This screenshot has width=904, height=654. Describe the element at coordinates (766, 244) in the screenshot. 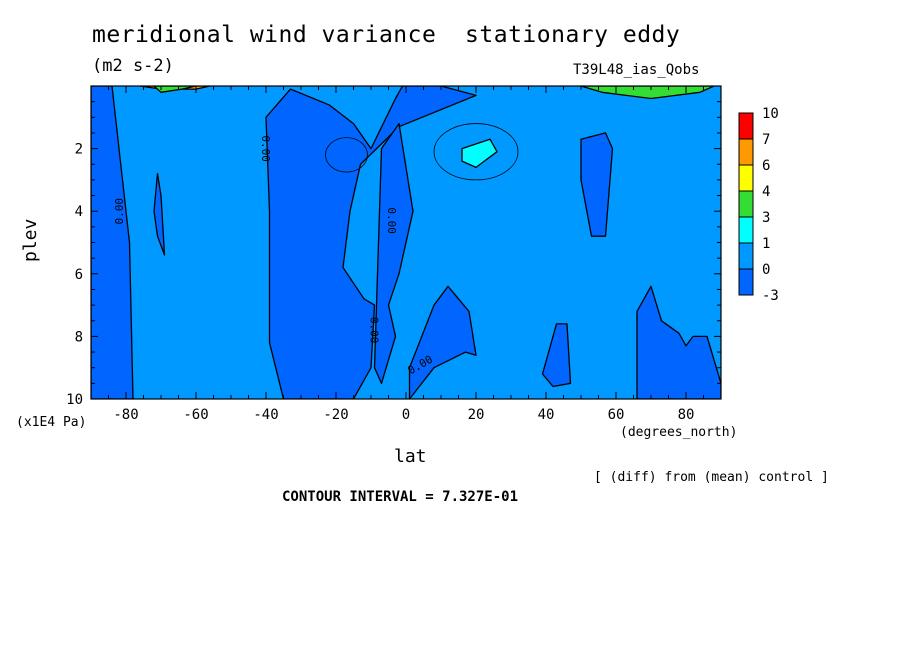

I see `legend-label: 1` at that location.